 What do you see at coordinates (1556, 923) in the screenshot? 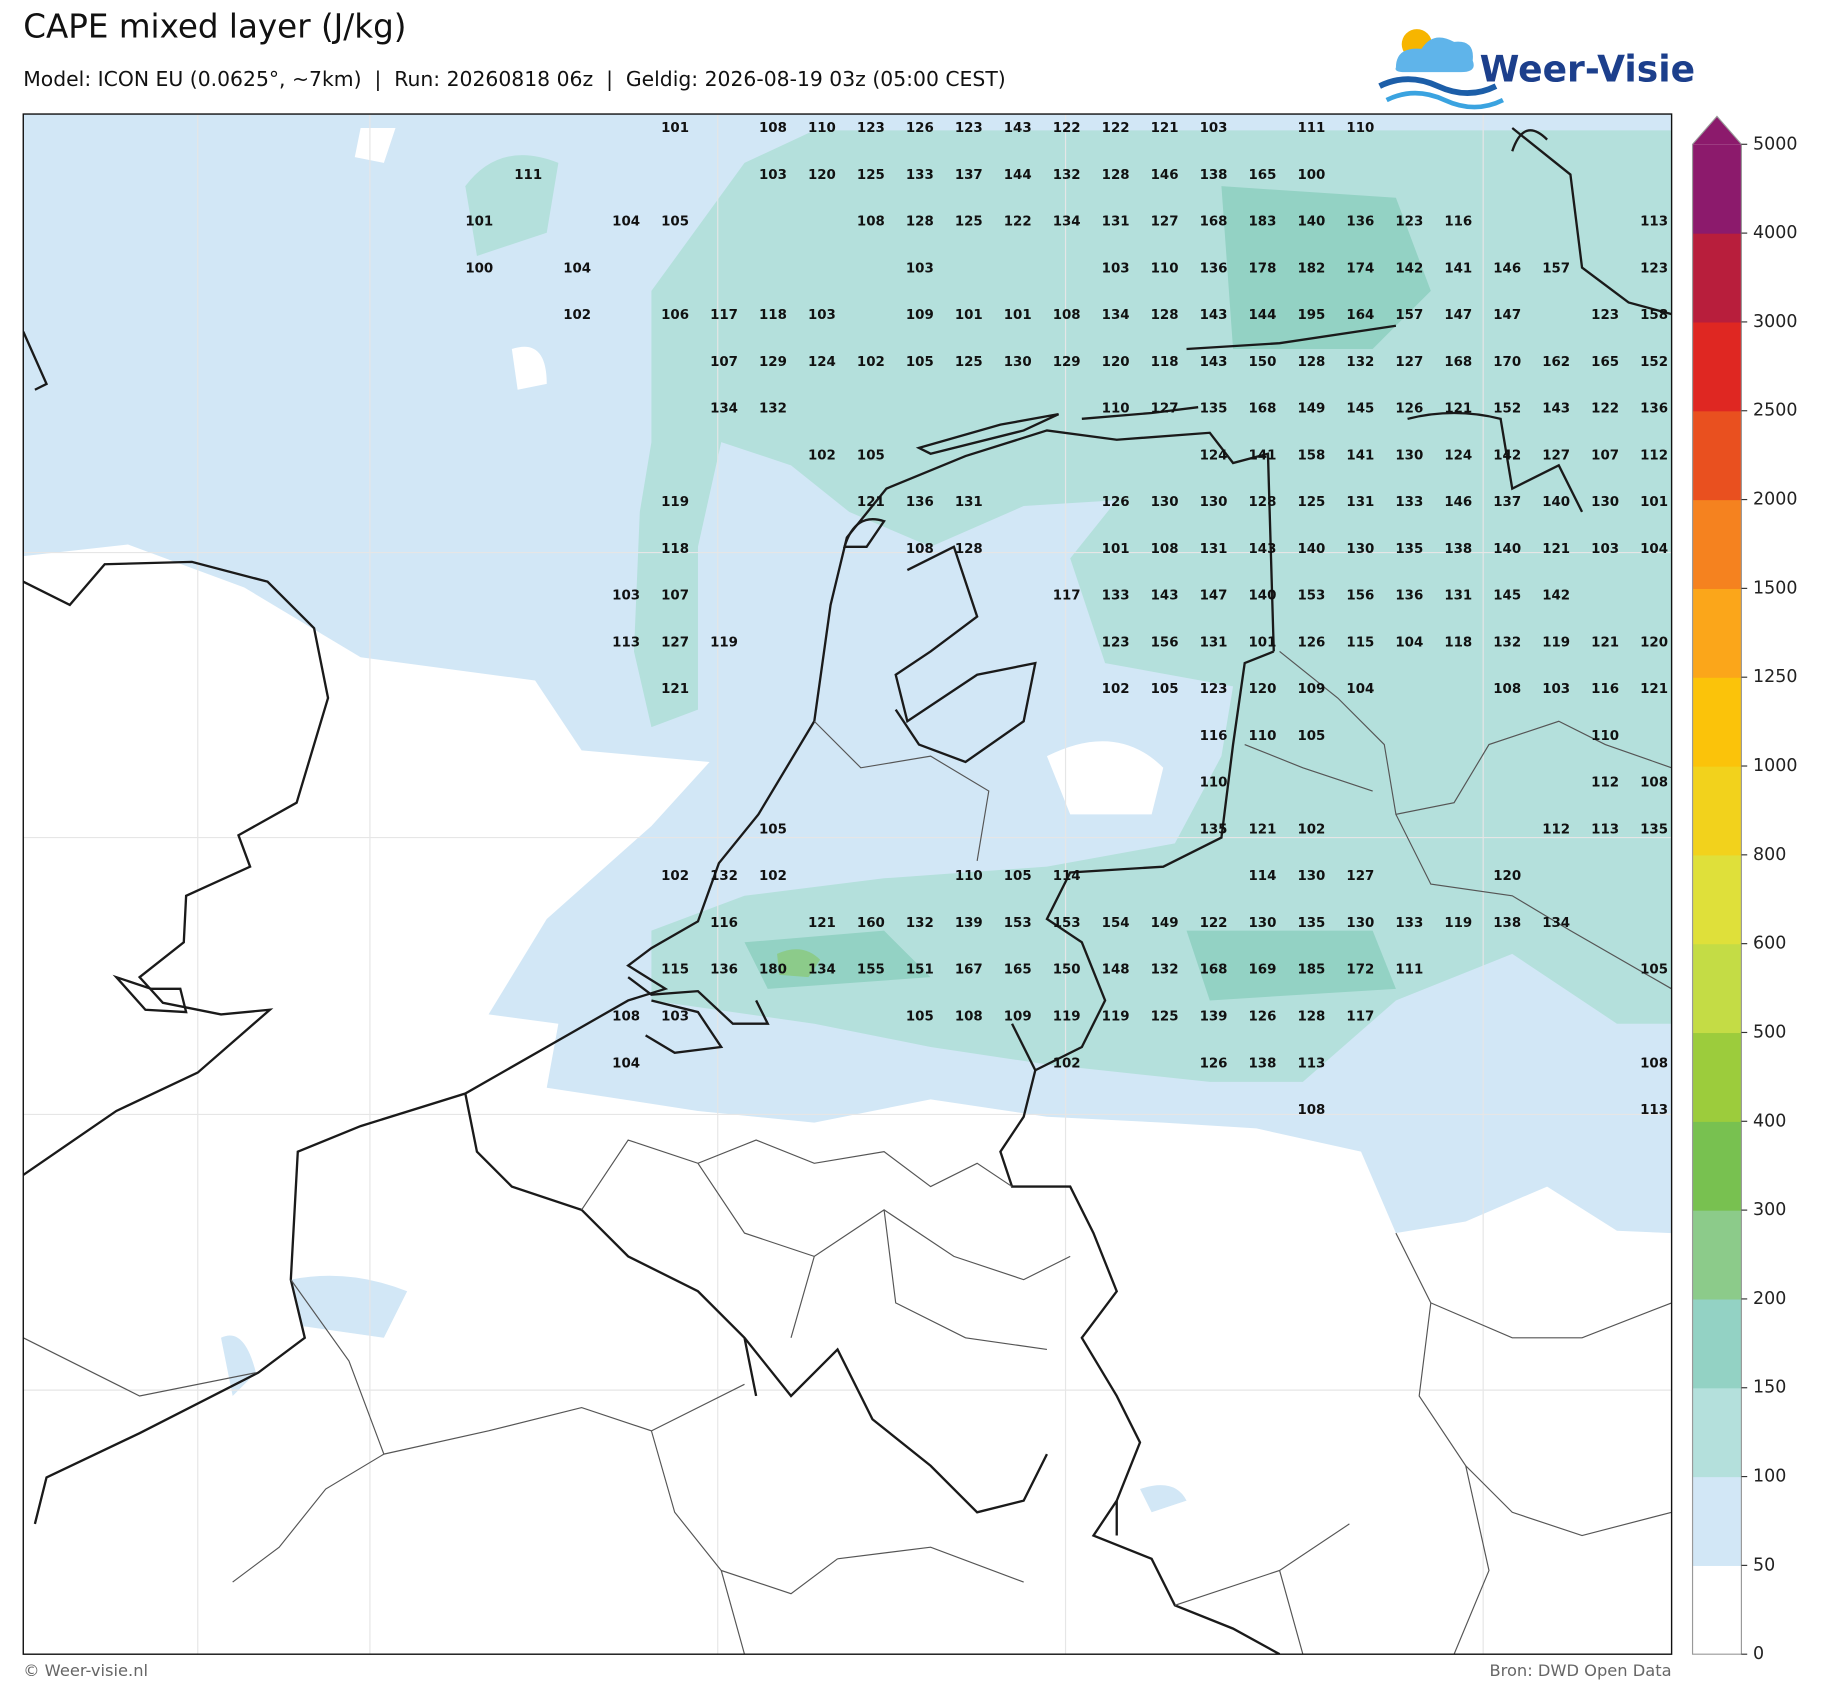
I see `cape-label: 134` at bounding box center [1556, 923].